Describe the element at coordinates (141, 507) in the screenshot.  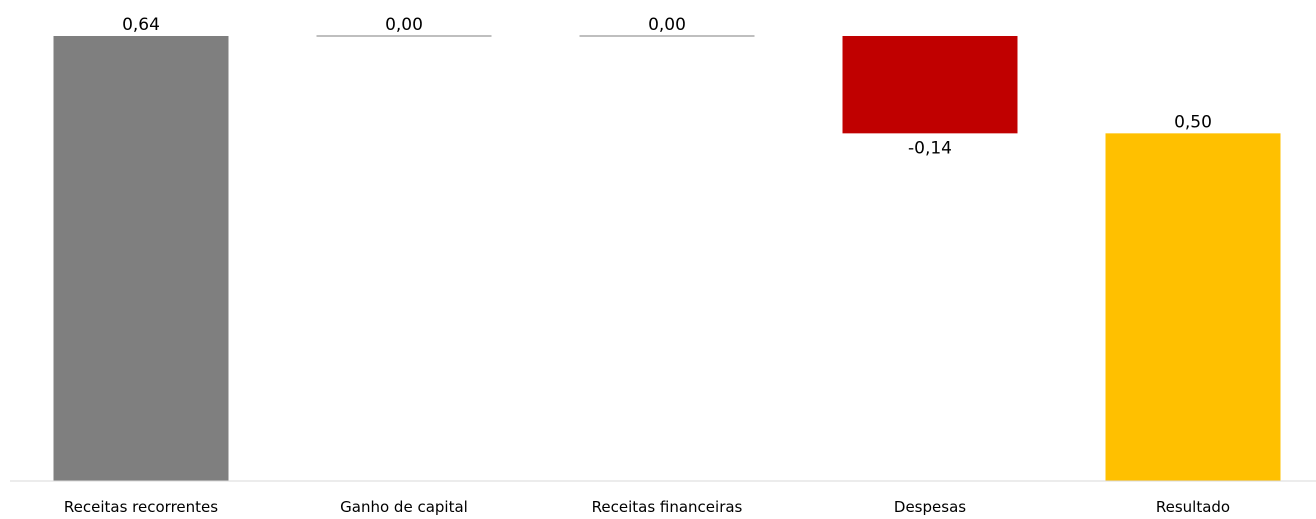
I see `category-label-0: Receitas recorrentes` at that location.